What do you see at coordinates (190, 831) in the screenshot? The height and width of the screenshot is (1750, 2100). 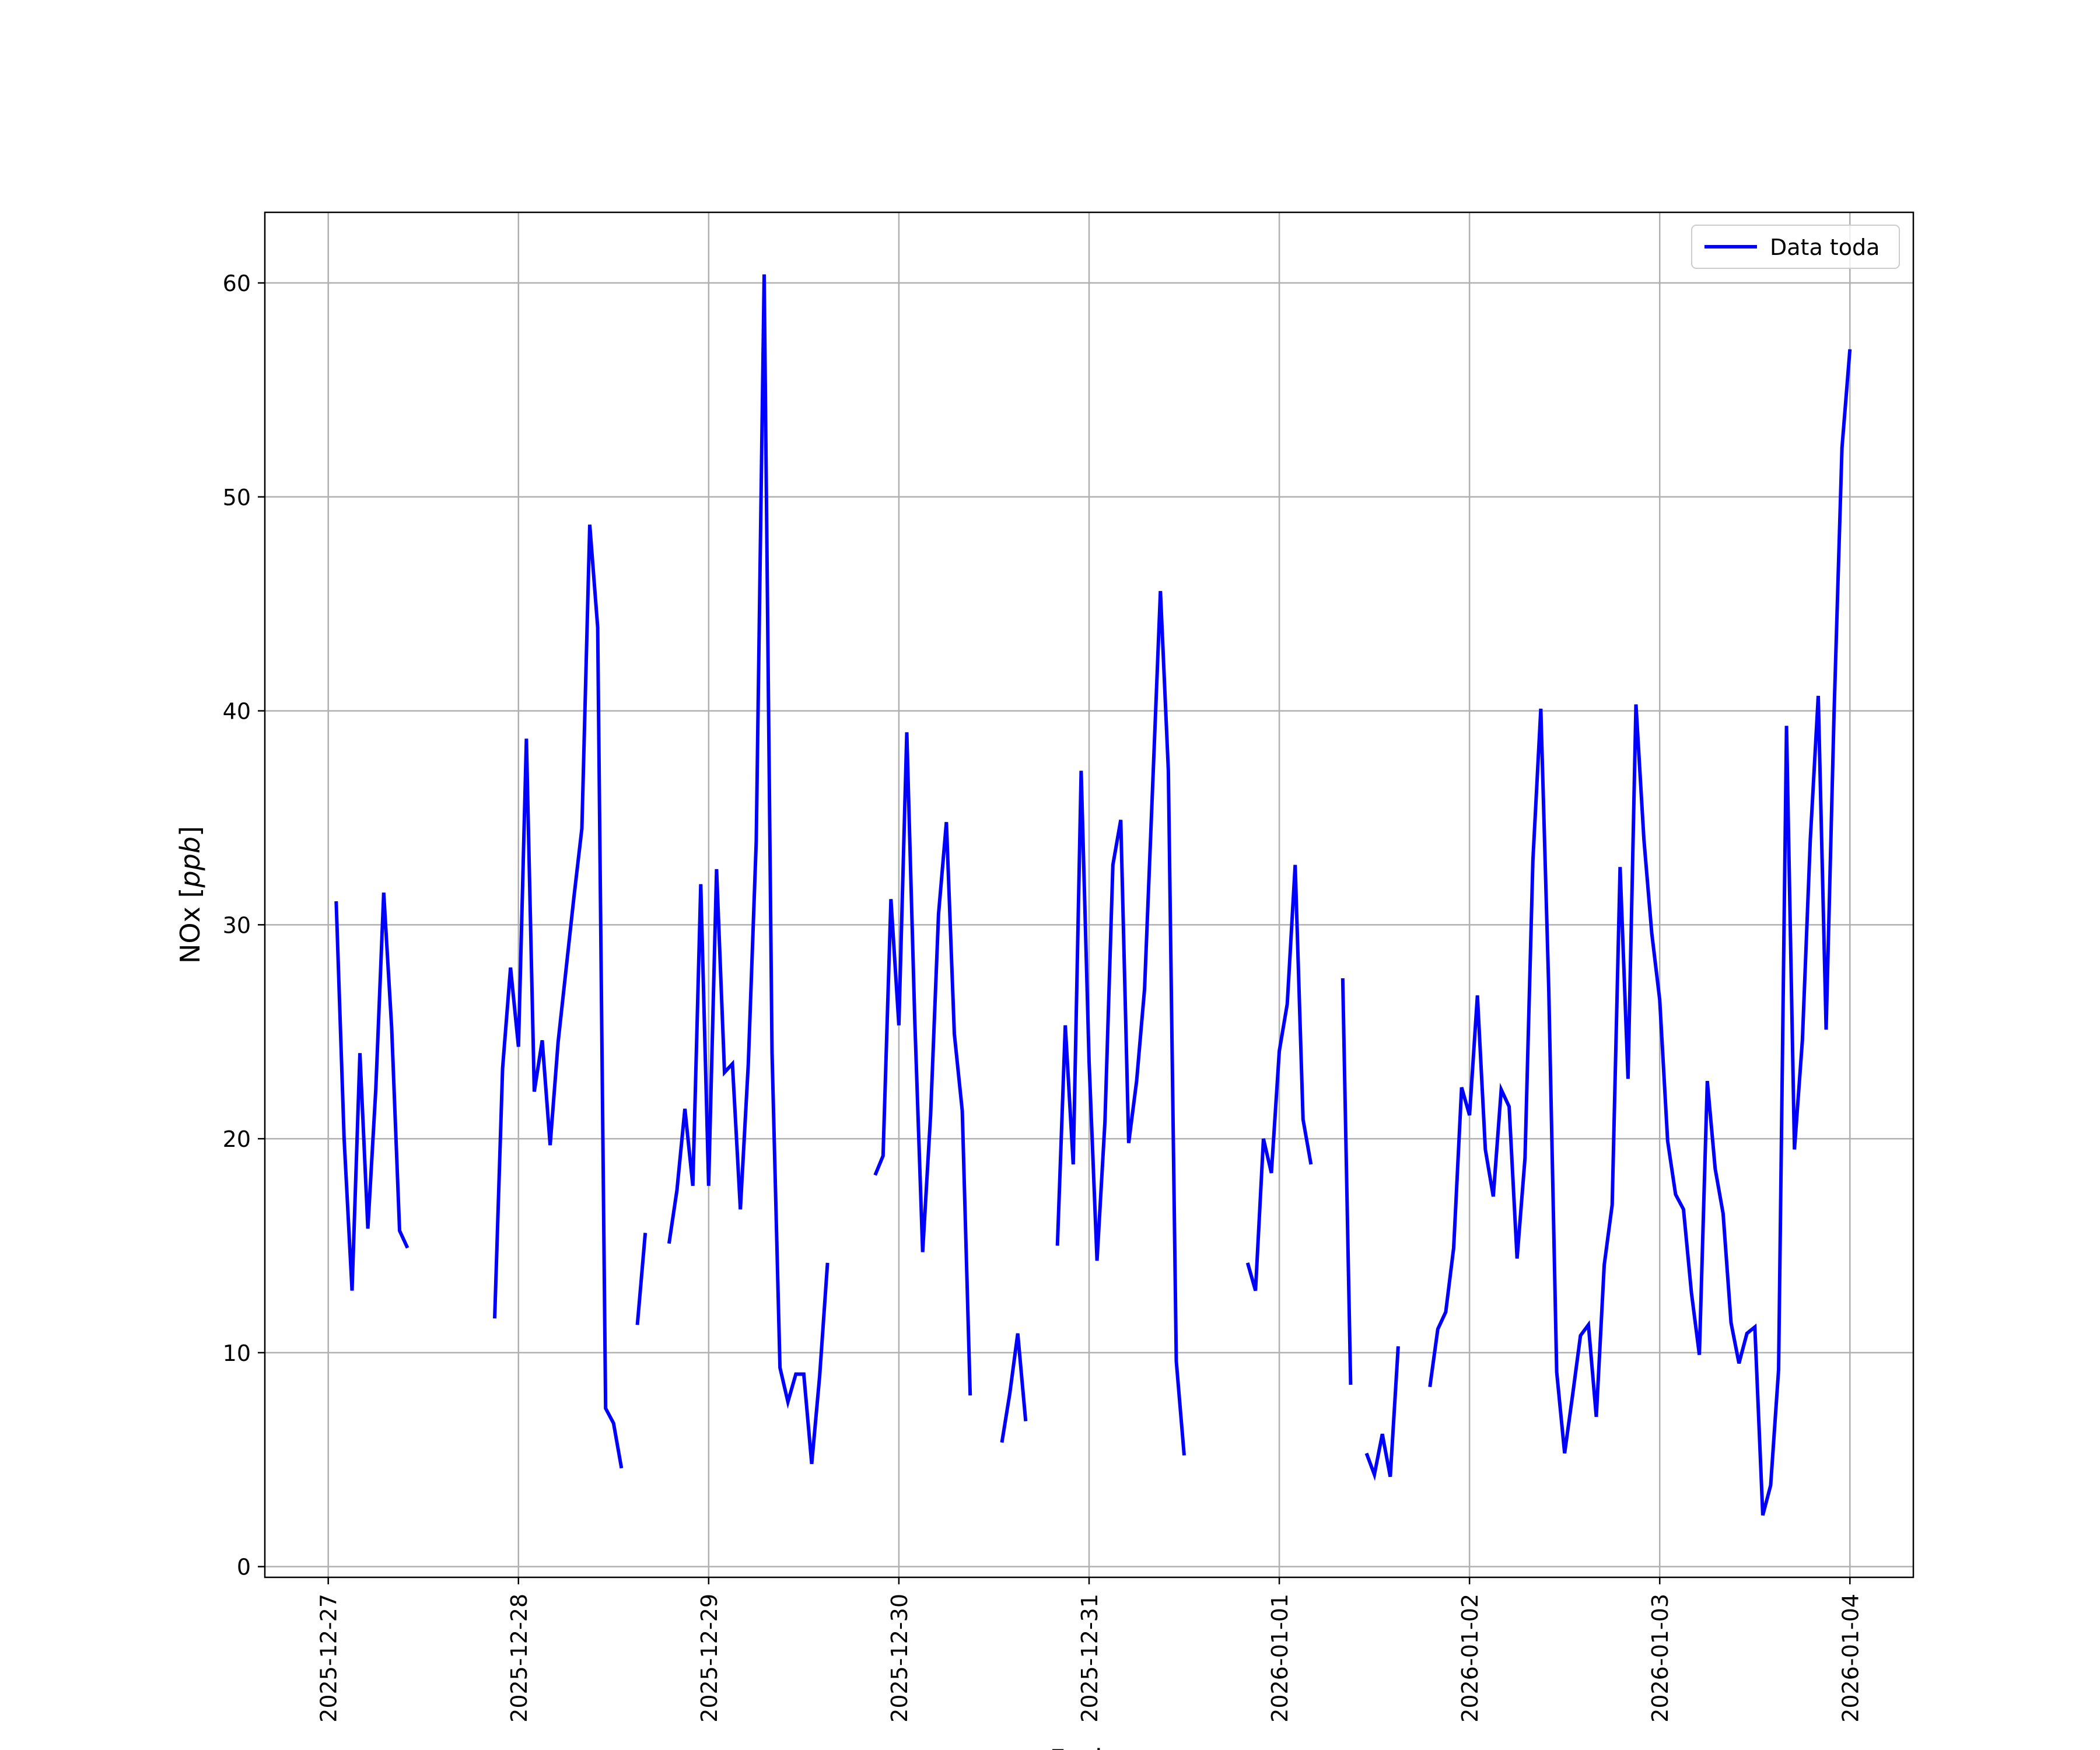 I see `y-axis-label-close: ]` at bounding box center [190, 831].